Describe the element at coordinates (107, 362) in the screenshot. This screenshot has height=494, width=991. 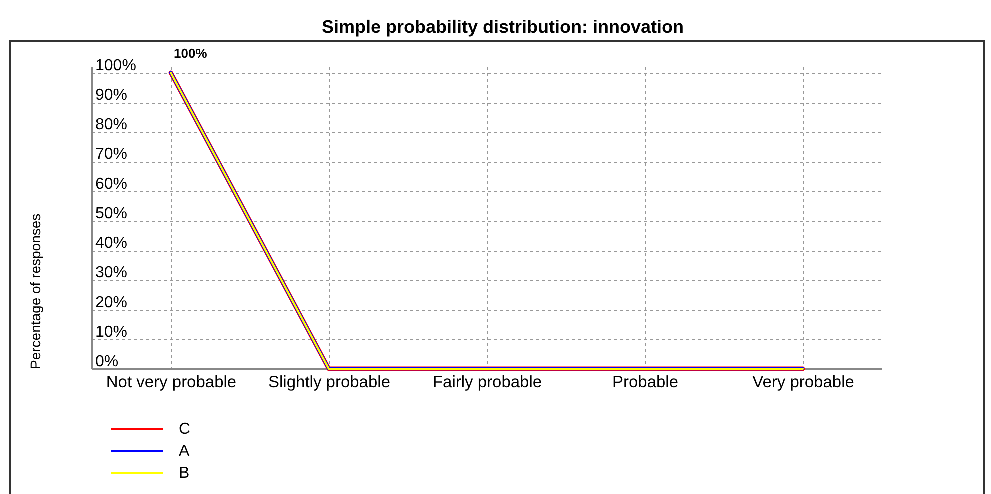
I see `y-tick-label: 0%` at that location.